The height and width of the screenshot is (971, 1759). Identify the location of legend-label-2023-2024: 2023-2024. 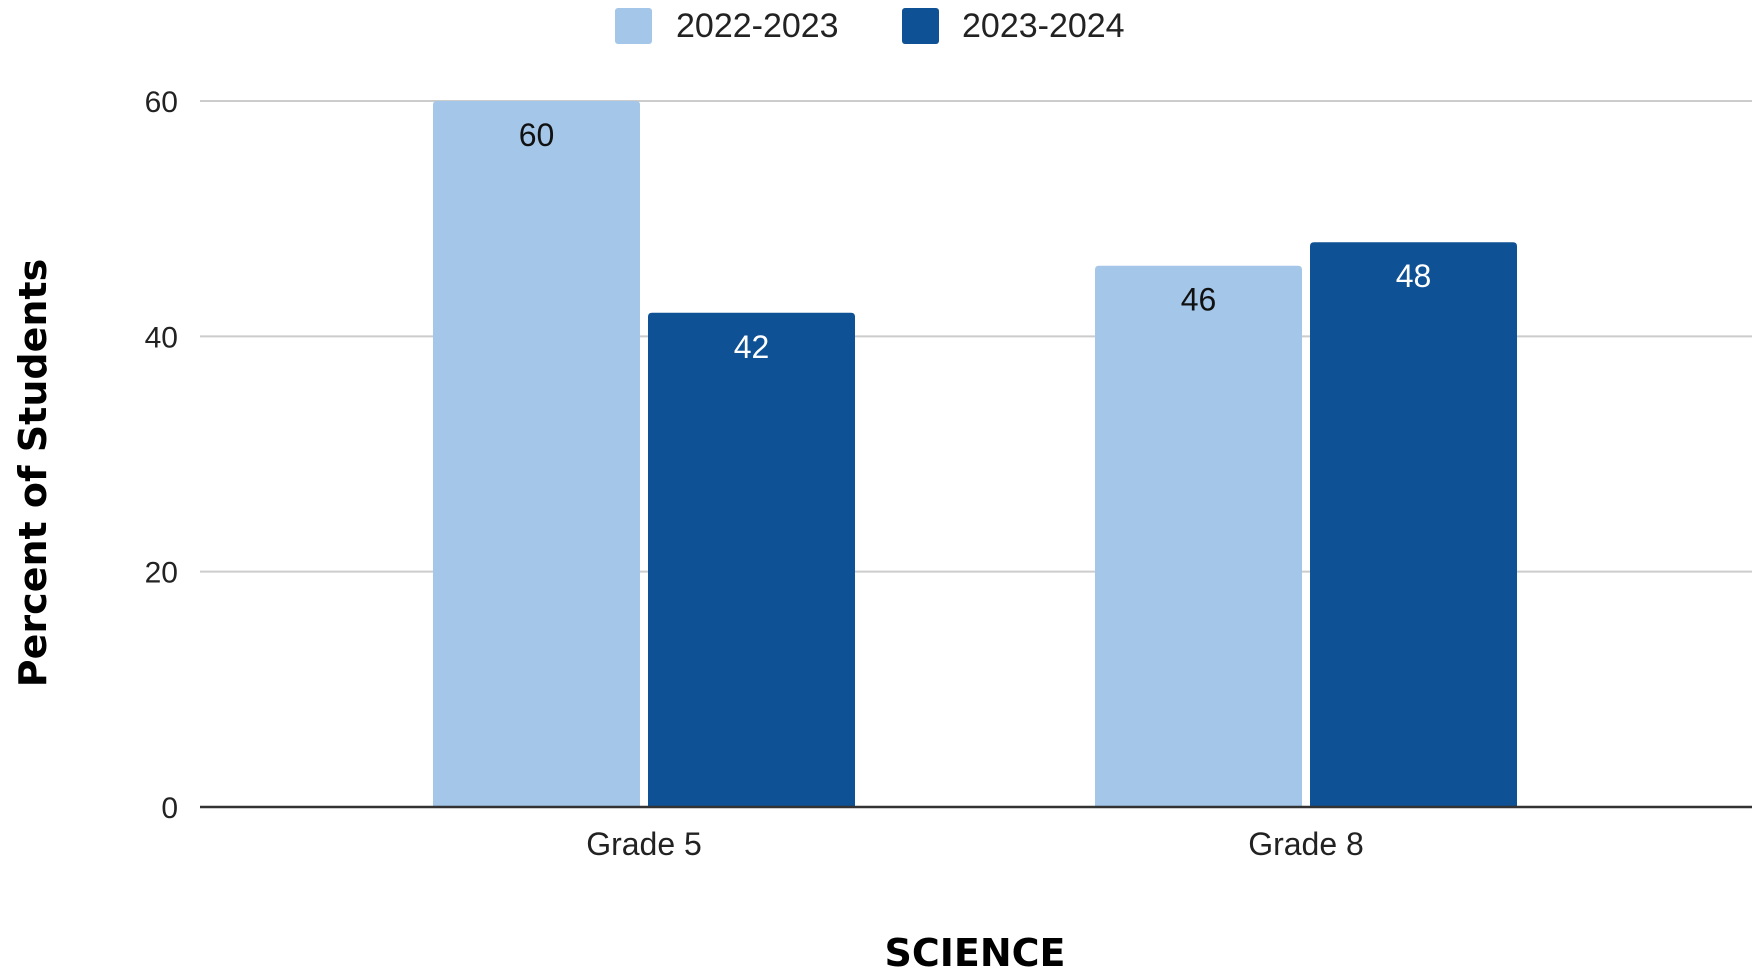
(1043, 26).